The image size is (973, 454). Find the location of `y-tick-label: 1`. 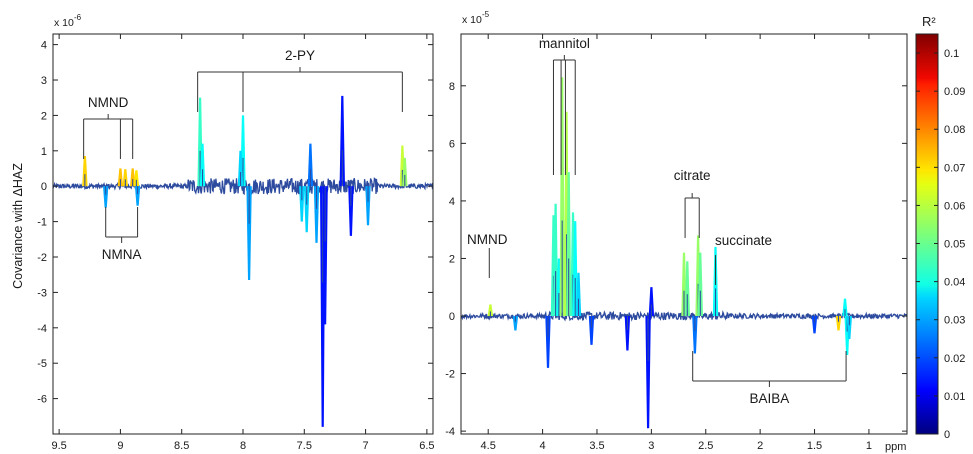

y-tick-label: 1 is located at coordinates (44, 152).